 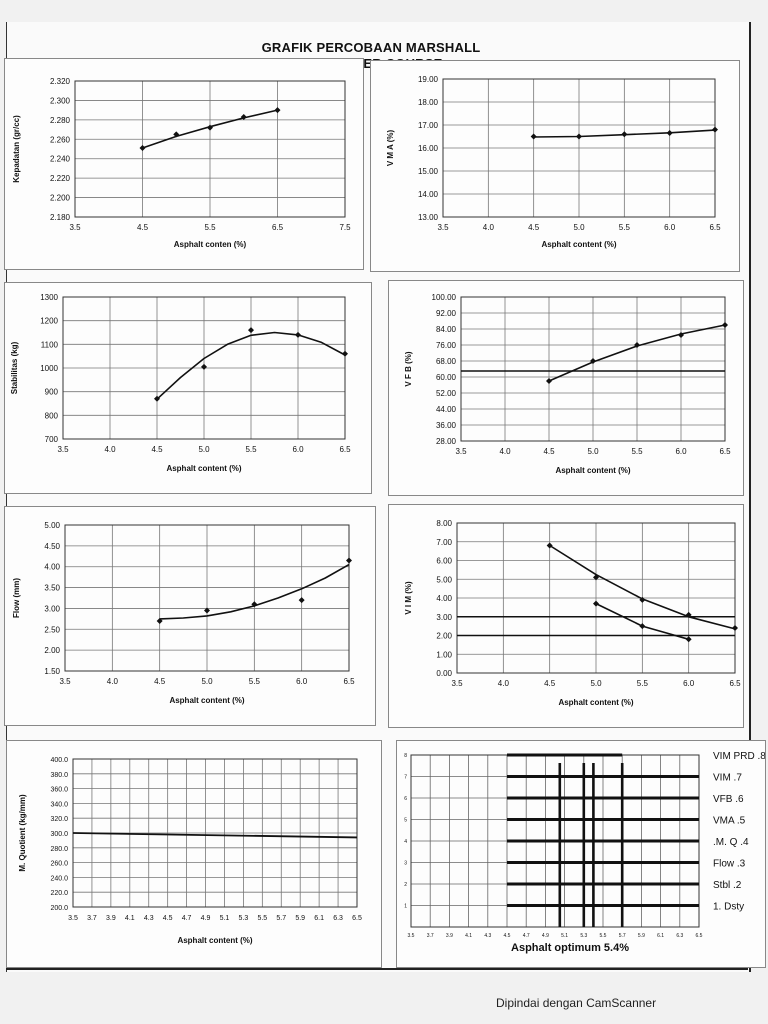 What do you see at coordinates (446, 329) in the screenshot?
I see `y-tick-label: 84.00` at bounding box center [446, 329].